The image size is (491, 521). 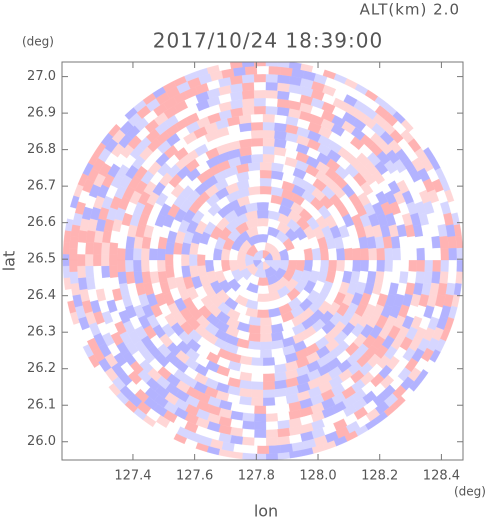 What do you see at coordinates (41, 259) in the screenshot?
I see `y-tick-label: 26.5` at bounding box center [41, 259].